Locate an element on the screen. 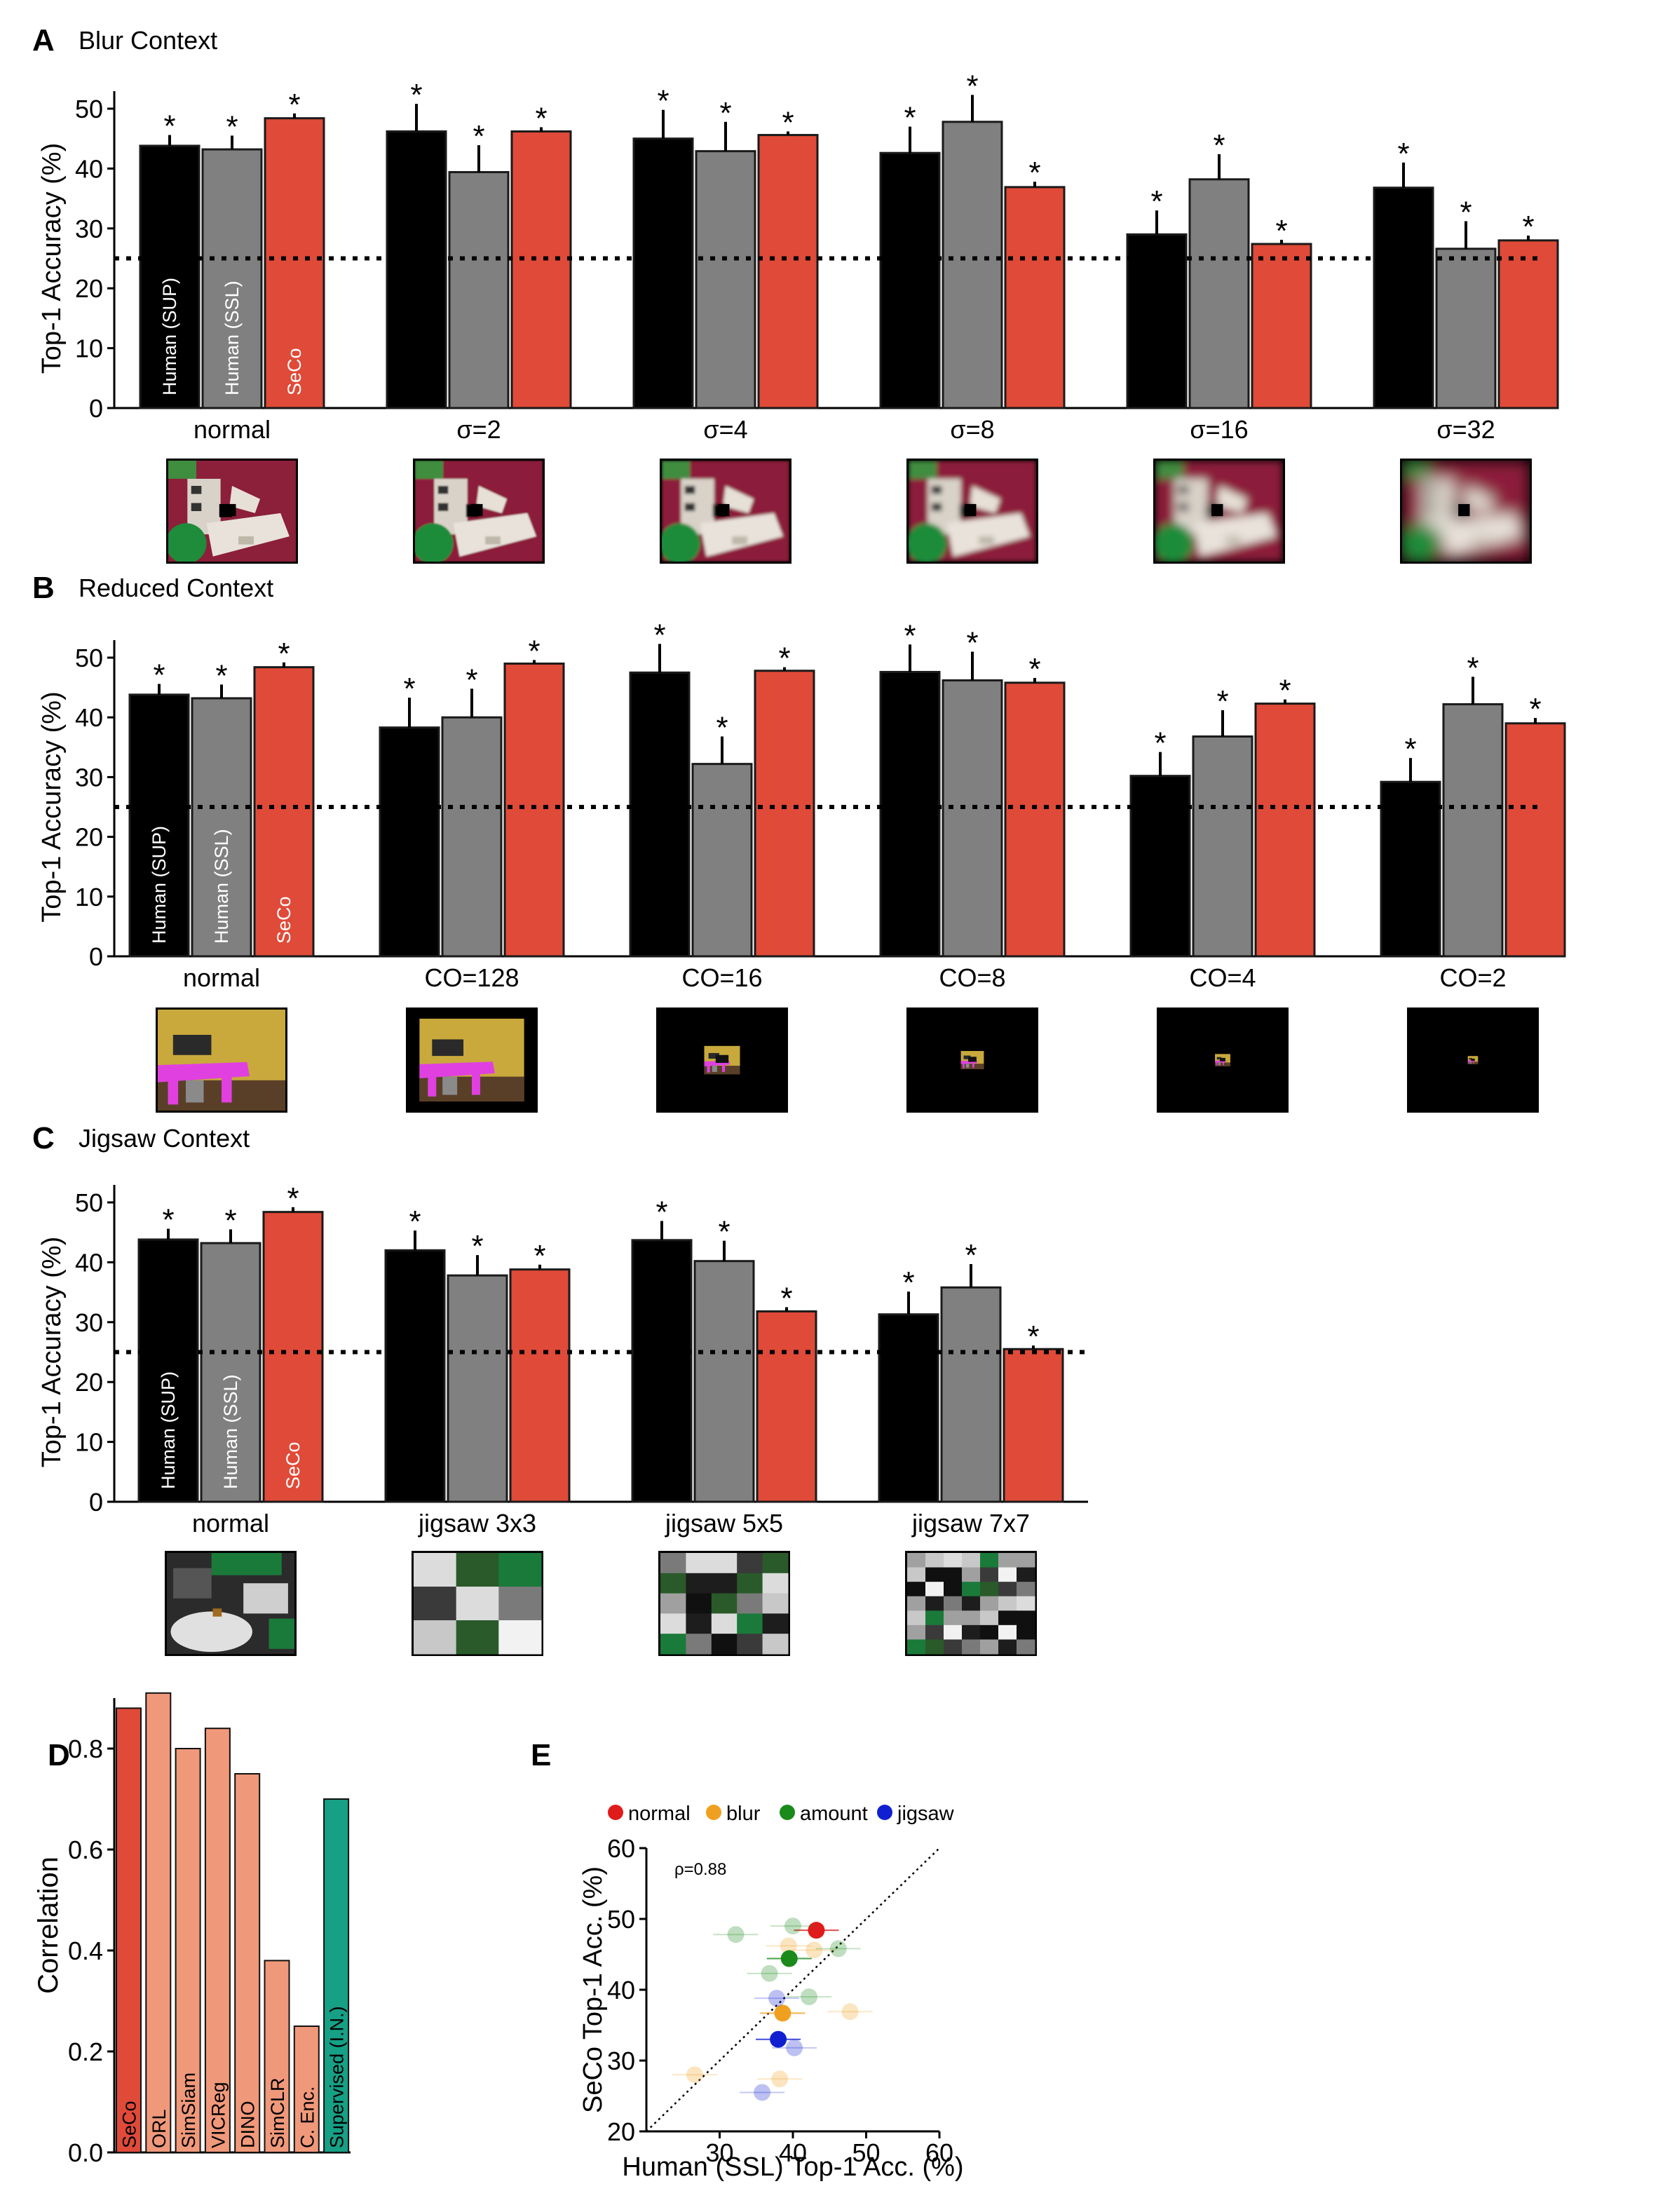  y-tick-label: 10 is located at coordinates (89, 897).